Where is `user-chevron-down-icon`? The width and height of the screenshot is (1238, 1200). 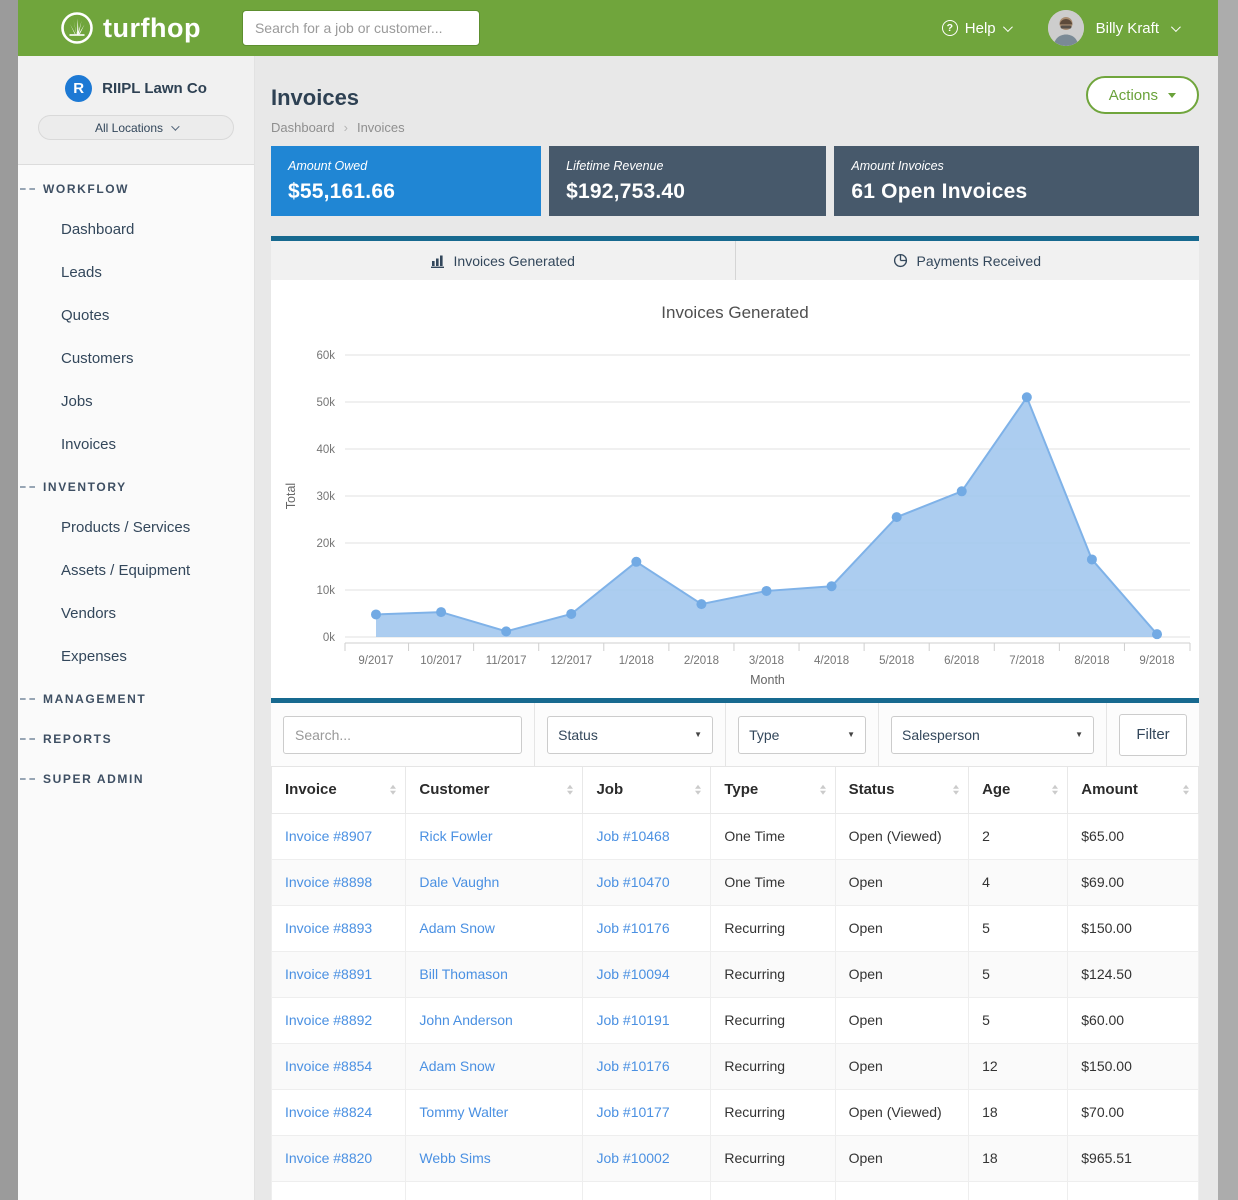 user-chevron-down-icon is located at coordinates (1175, 26).